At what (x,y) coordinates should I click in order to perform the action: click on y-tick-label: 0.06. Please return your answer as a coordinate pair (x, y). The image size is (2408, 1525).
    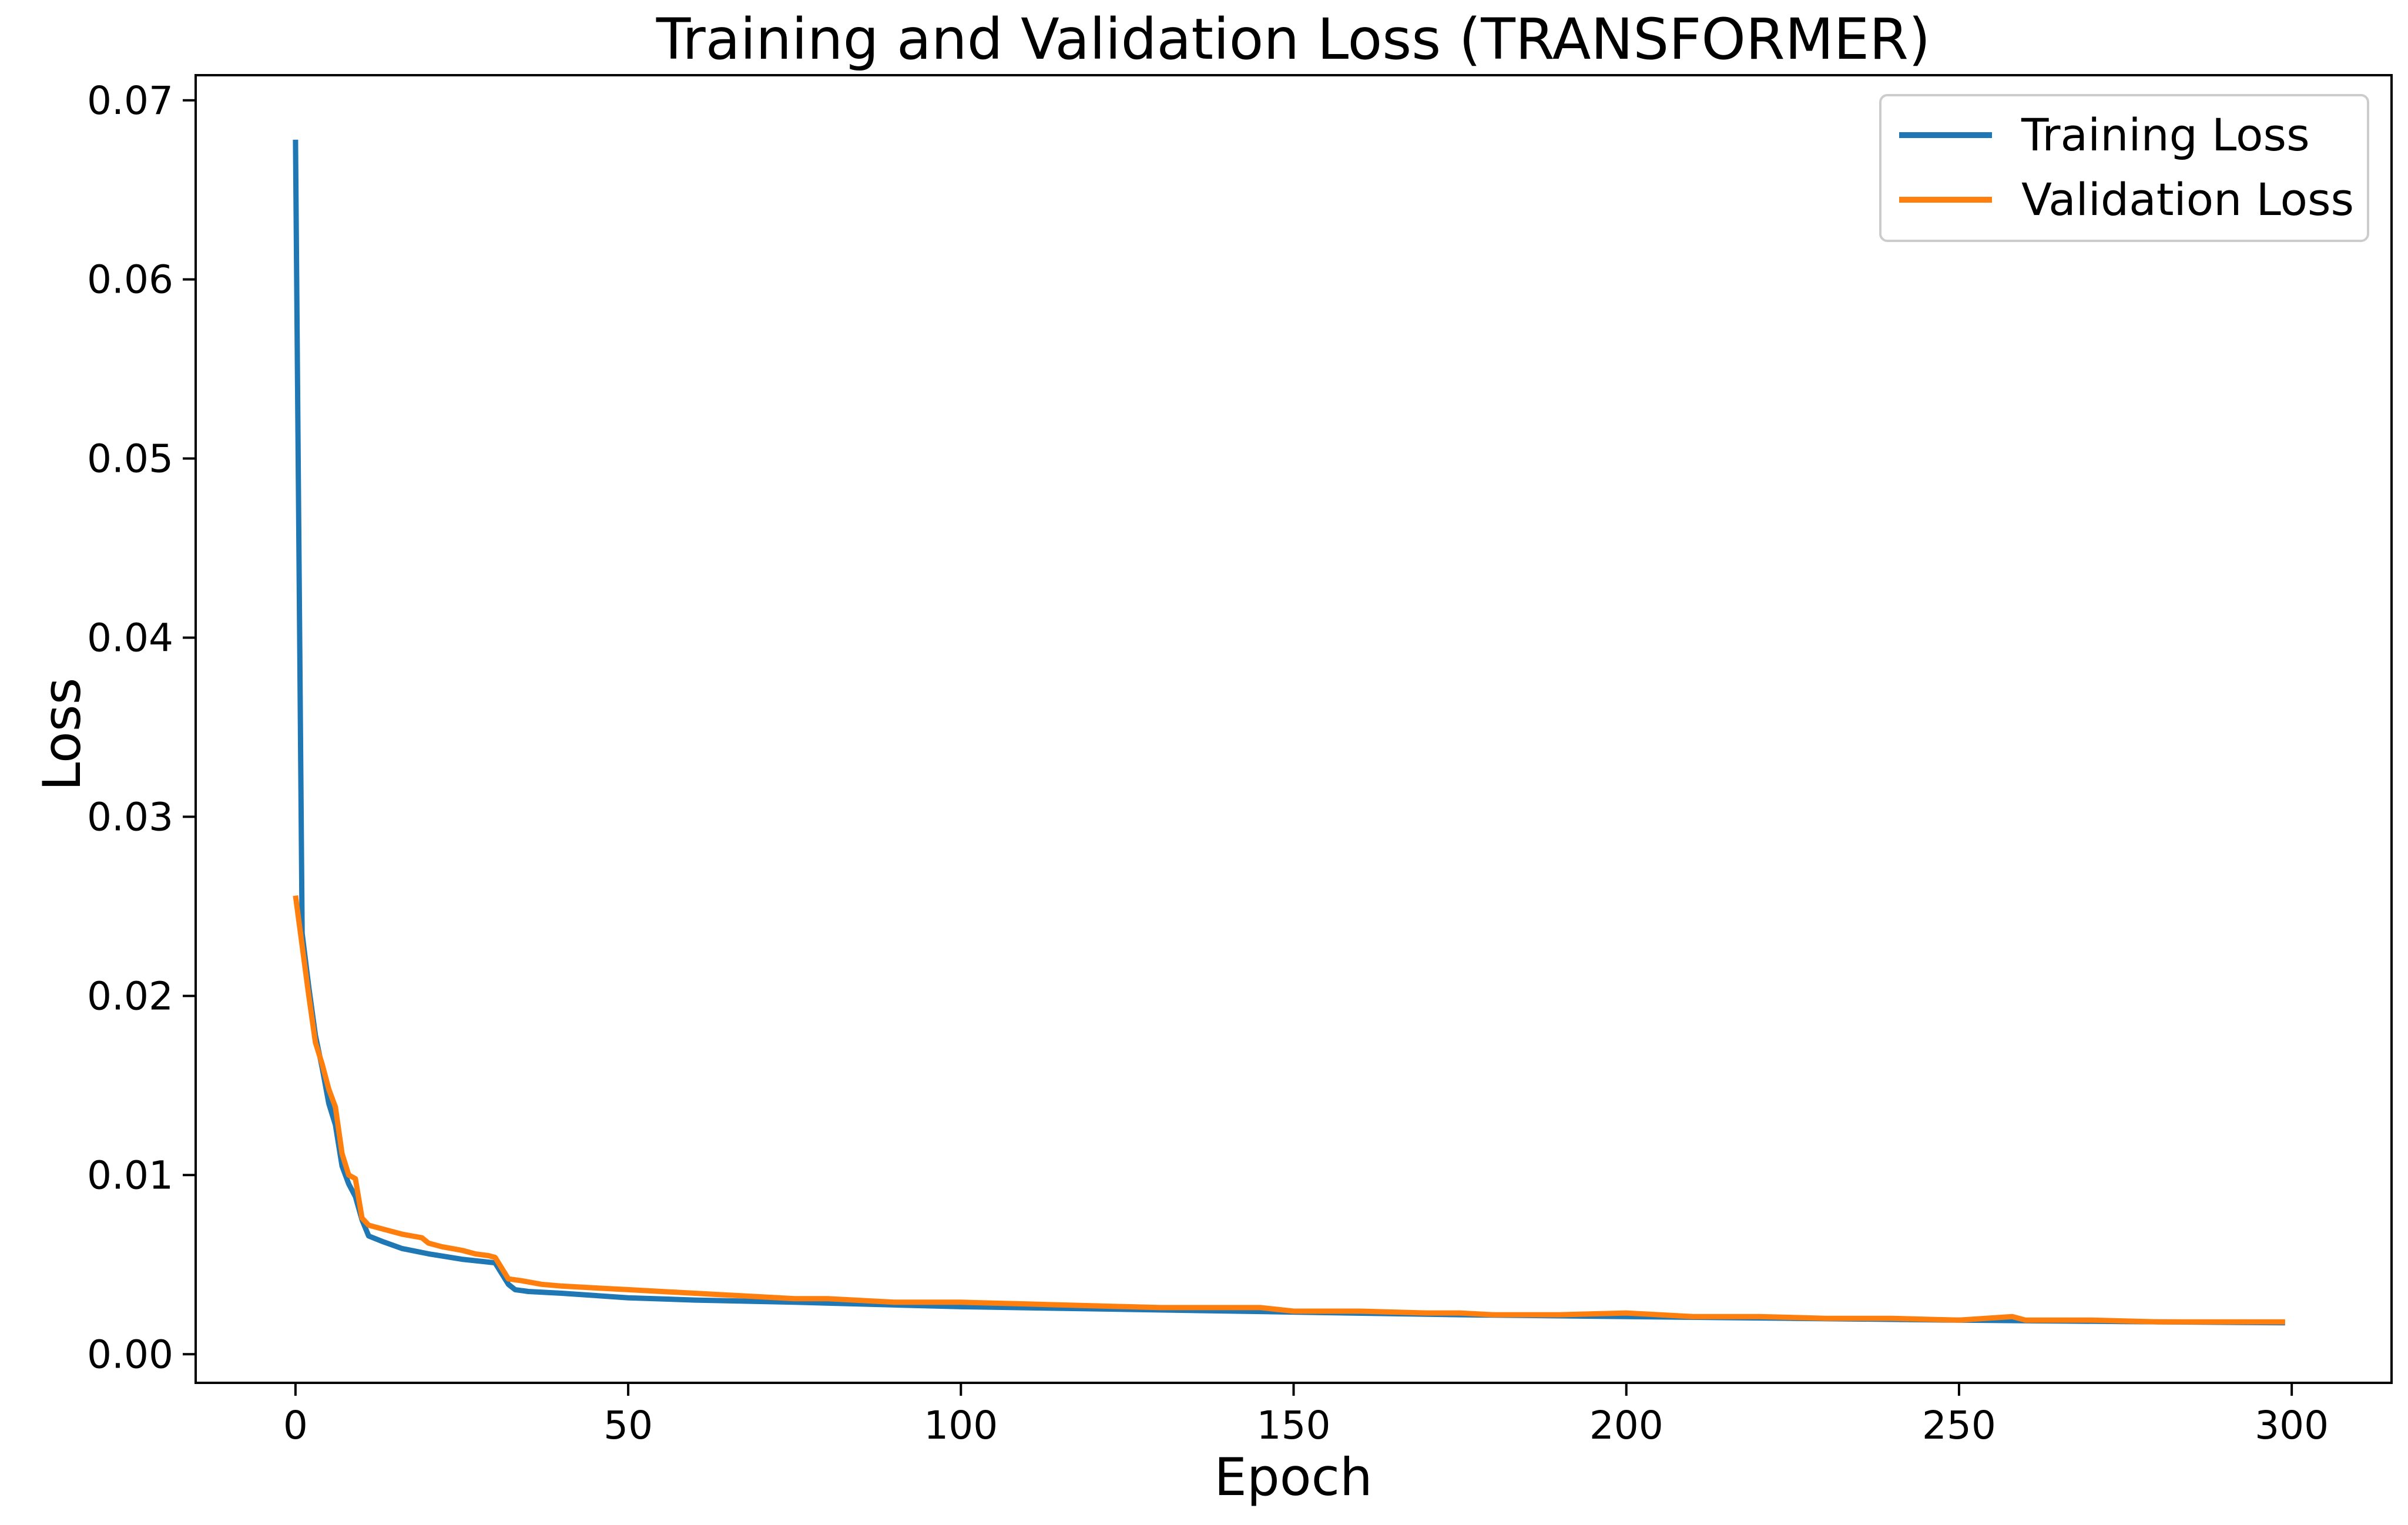
    Looking at the image, I should click on (130, 280).